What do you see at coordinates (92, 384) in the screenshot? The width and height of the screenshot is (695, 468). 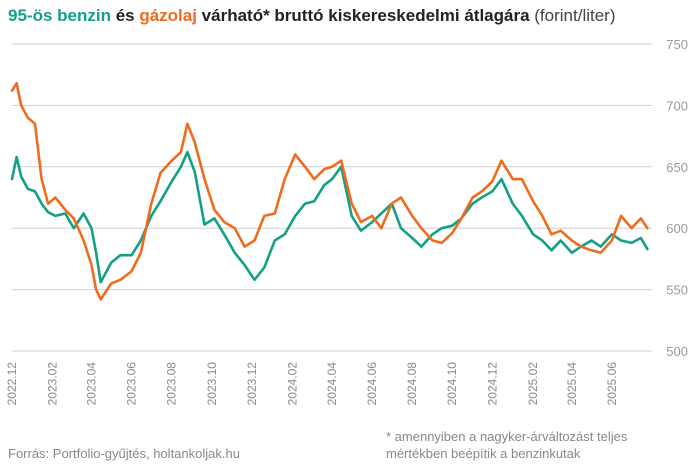 I see `x-tick-label: 2023.04` at bounding box center [92, 384].